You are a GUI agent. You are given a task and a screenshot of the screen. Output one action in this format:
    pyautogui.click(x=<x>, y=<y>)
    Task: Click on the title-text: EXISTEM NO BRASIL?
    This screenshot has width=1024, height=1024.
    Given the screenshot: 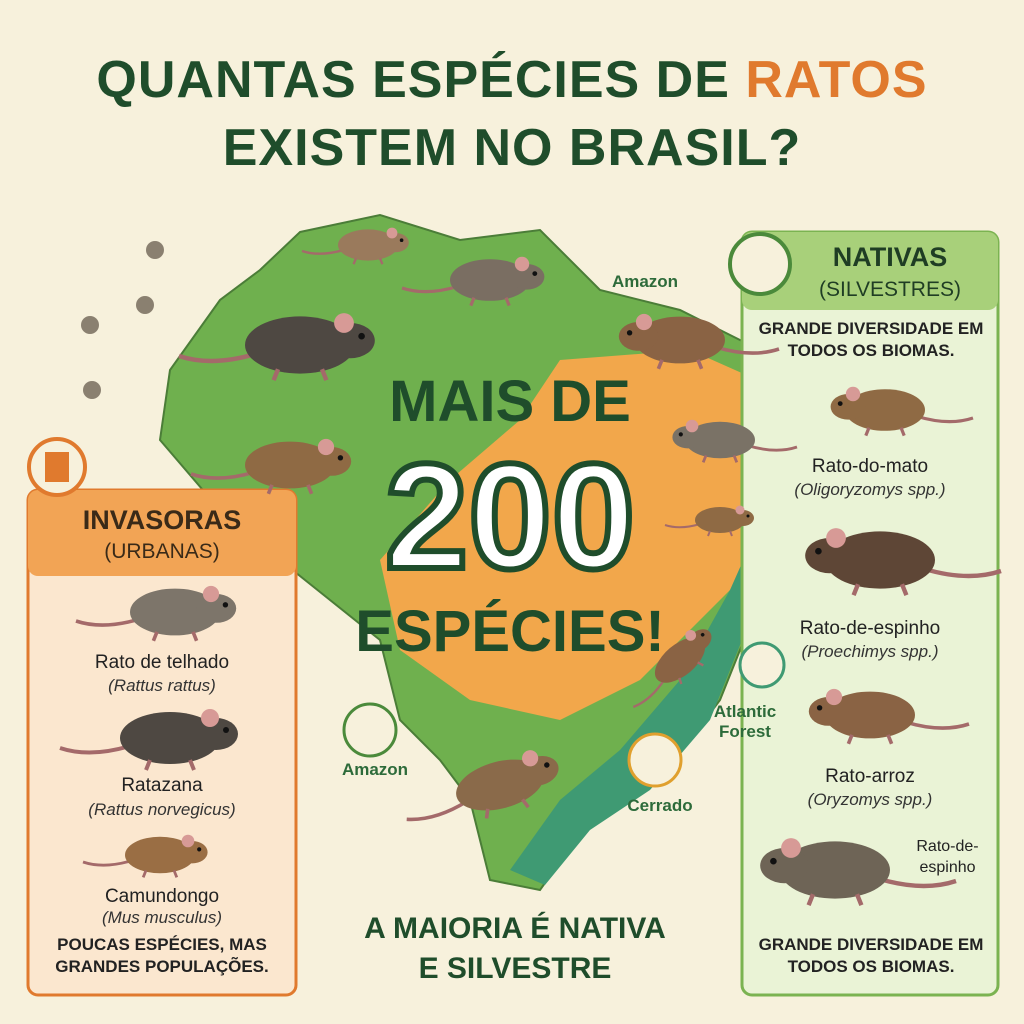 What is the action you would take?
    pyautogui.click(x=512, y=148)
    